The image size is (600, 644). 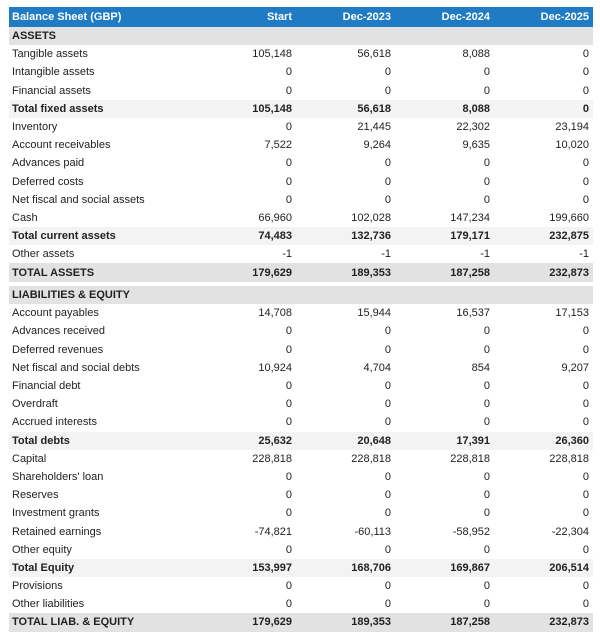 What do you see at coordinates (345, 236) in the screenshot?
I see `cell-value: 132,736` at bounding box center [345, 236].